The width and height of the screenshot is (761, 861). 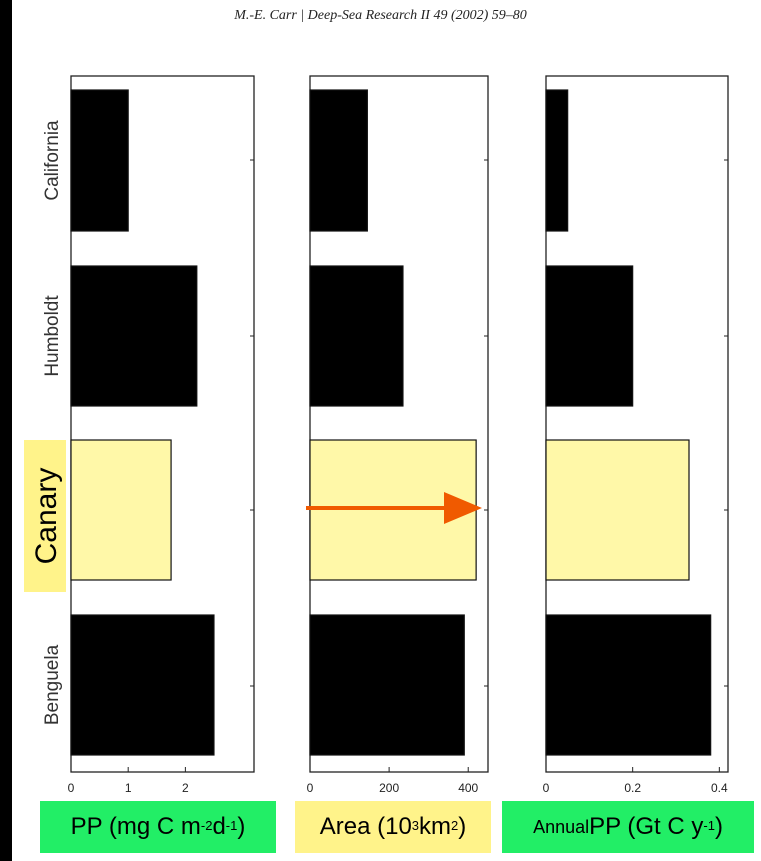 What do you see at coordinates (52, 684) in the screenshot?
I see `category-label-benguela: Benguela` at bounding box center [52, 684].